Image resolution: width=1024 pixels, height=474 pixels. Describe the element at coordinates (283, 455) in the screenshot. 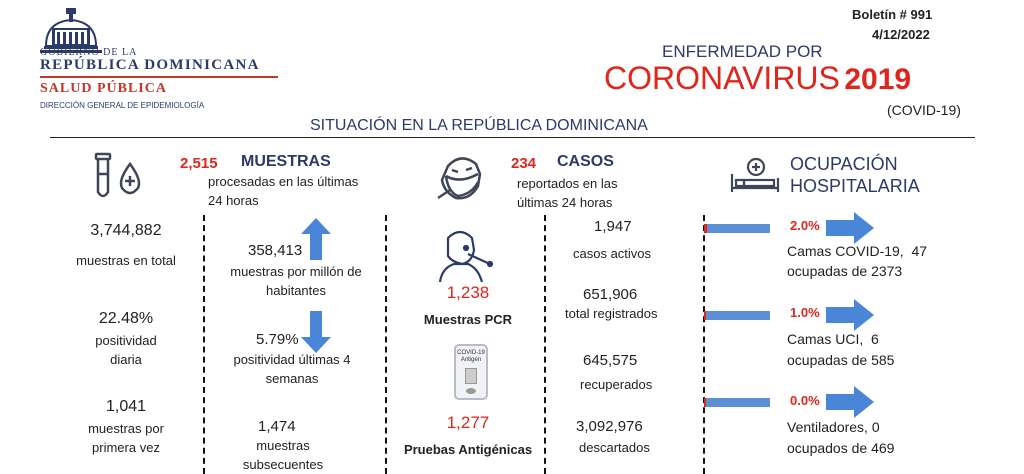

I see `subsequent-label: muestras subsecuentes` at that location.